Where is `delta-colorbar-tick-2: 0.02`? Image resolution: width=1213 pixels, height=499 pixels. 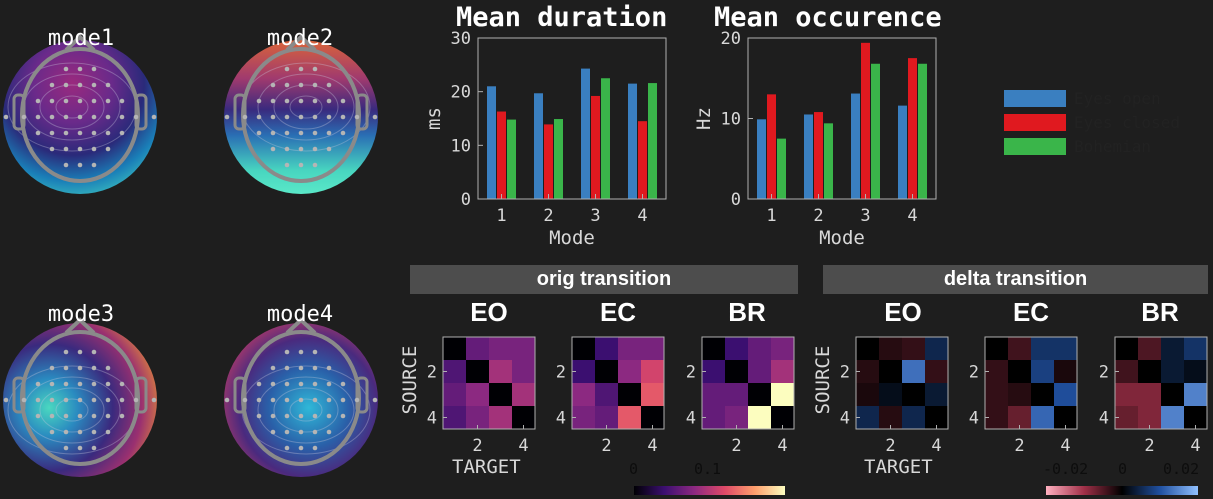 delta-colorbar-tick-2: 0.02 is located at coordinates (1181, 469).